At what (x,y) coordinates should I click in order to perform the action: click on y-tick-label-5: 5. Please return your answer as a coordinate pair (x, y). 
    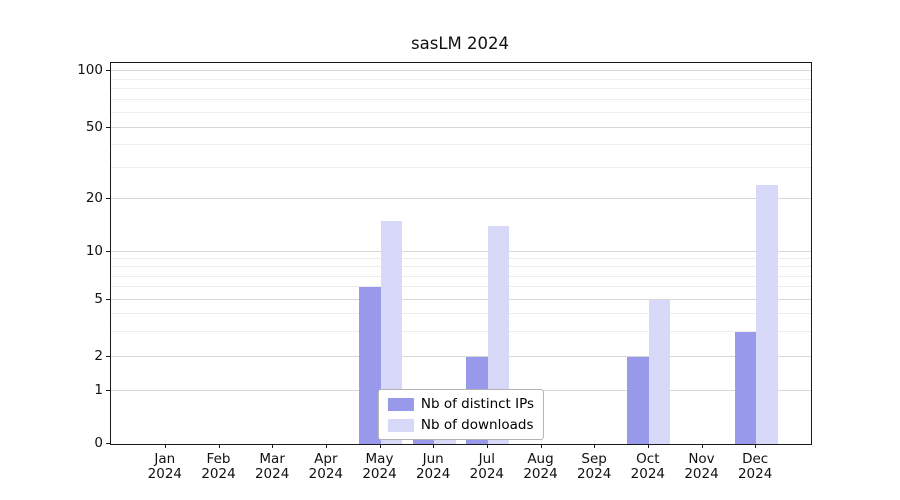
    Looking at the image, I should click on (98, 298).